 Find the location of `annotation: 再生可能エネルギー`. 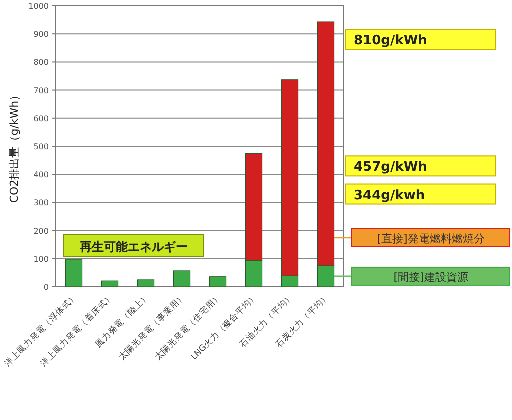

annotation: 再生可能エネルギー is located at coordinates (133, 247).